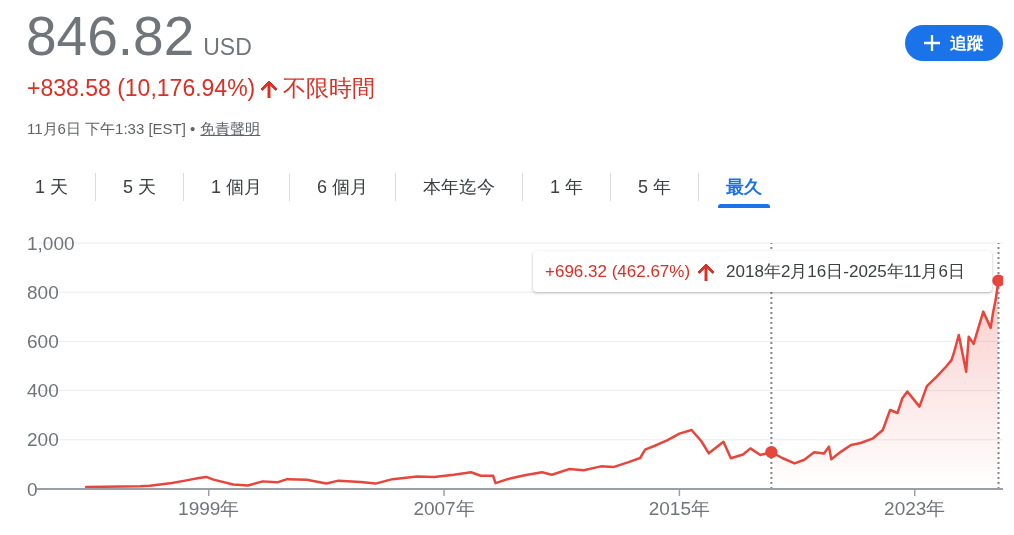 This screenshot has height=535, width=1014. I want to click on annotation: +696.32 (462.67%), so click(618, 271).